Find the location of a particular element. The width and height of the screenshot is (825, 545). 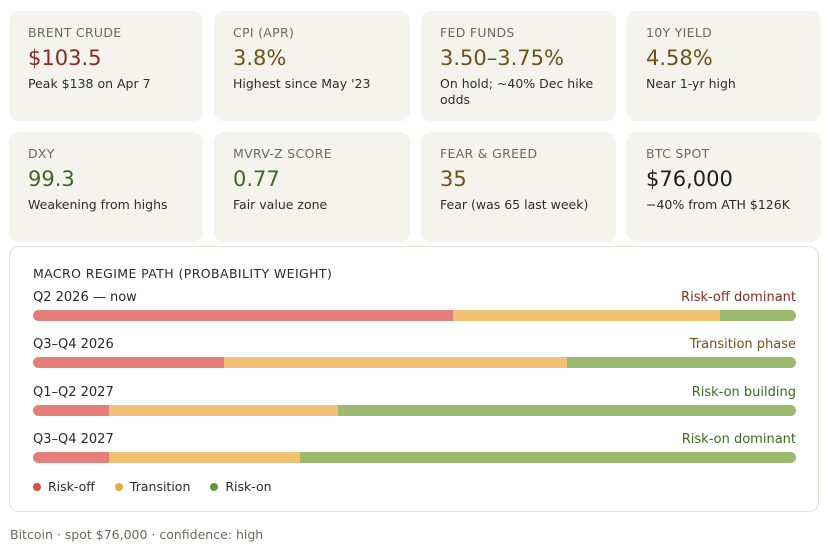

period-label: Q2 2026 — now is located at coordinates (85, 297).